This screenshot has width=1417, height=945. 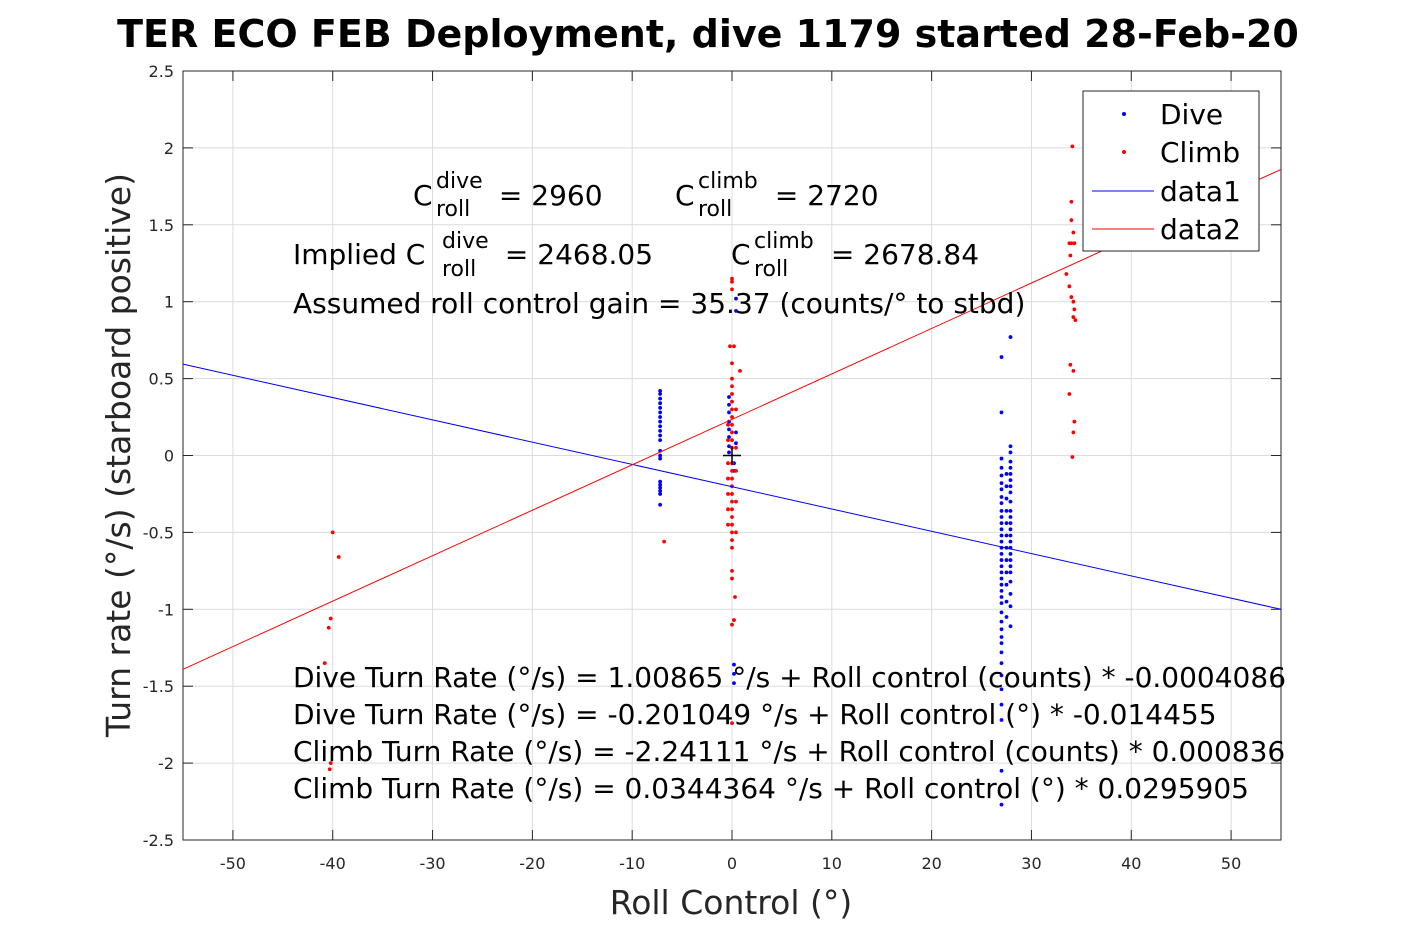 What do you see at coordinates (161, 71) in the screenshot?
I see `y-tick-label: 2.5` at bounding box center [161, 71].